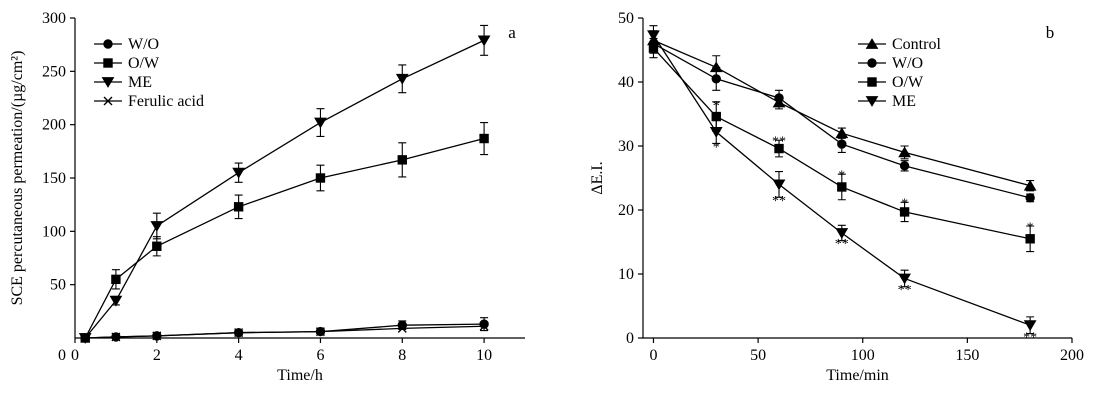  Describe the element at coordinates (626, 210) in the screenshot. I see `y-tick-label: 20` at that location.